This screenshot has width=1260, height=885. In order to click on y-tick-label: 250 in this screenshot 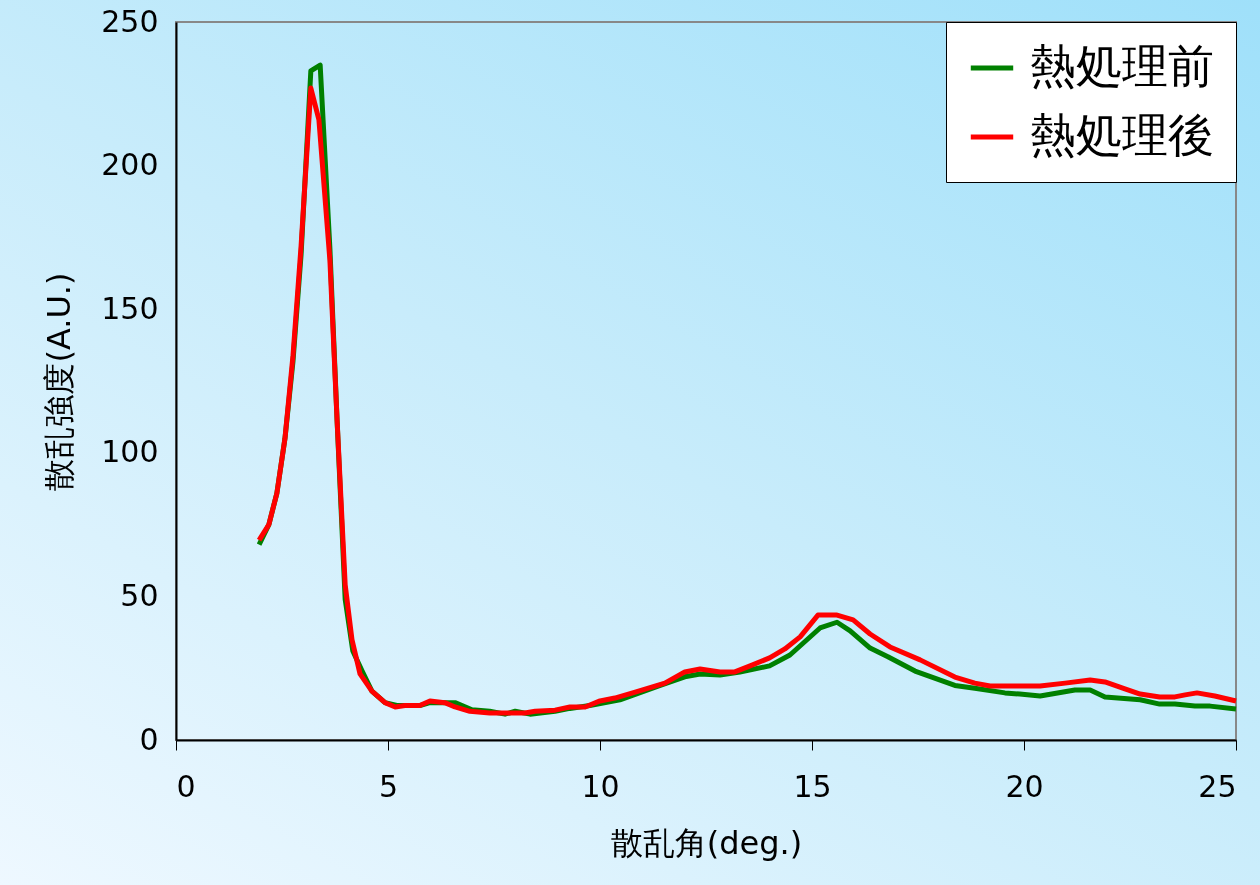, I will do `click(130, 21)`.